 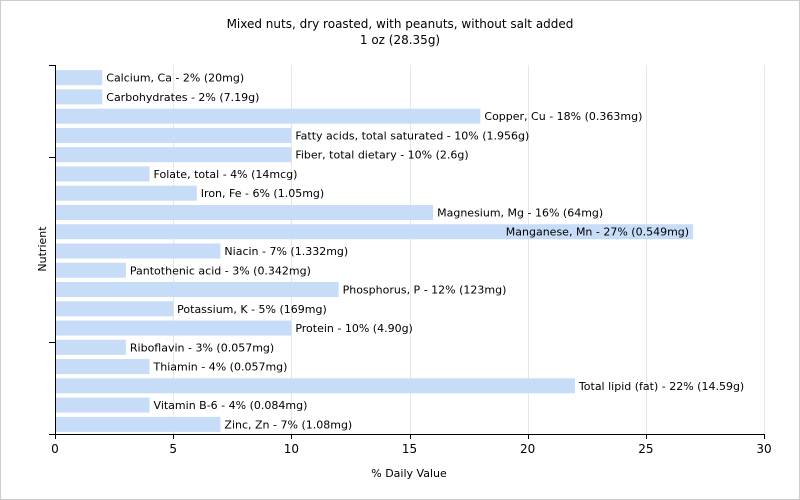 I want to click on x-tick-label: 15, so click(x=409, y=449).